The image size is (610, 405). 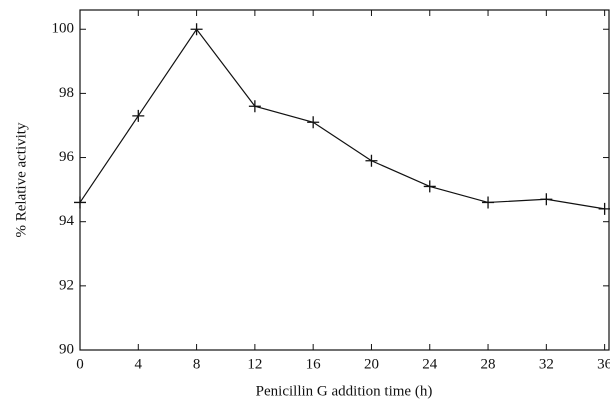 I want to click on x-tick-label: 32, so click(x=546, y=364).